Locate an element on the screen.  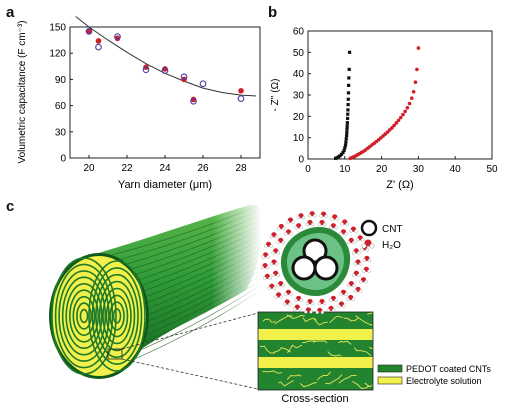
chart-b-frame is located at coordinates (400, 95).